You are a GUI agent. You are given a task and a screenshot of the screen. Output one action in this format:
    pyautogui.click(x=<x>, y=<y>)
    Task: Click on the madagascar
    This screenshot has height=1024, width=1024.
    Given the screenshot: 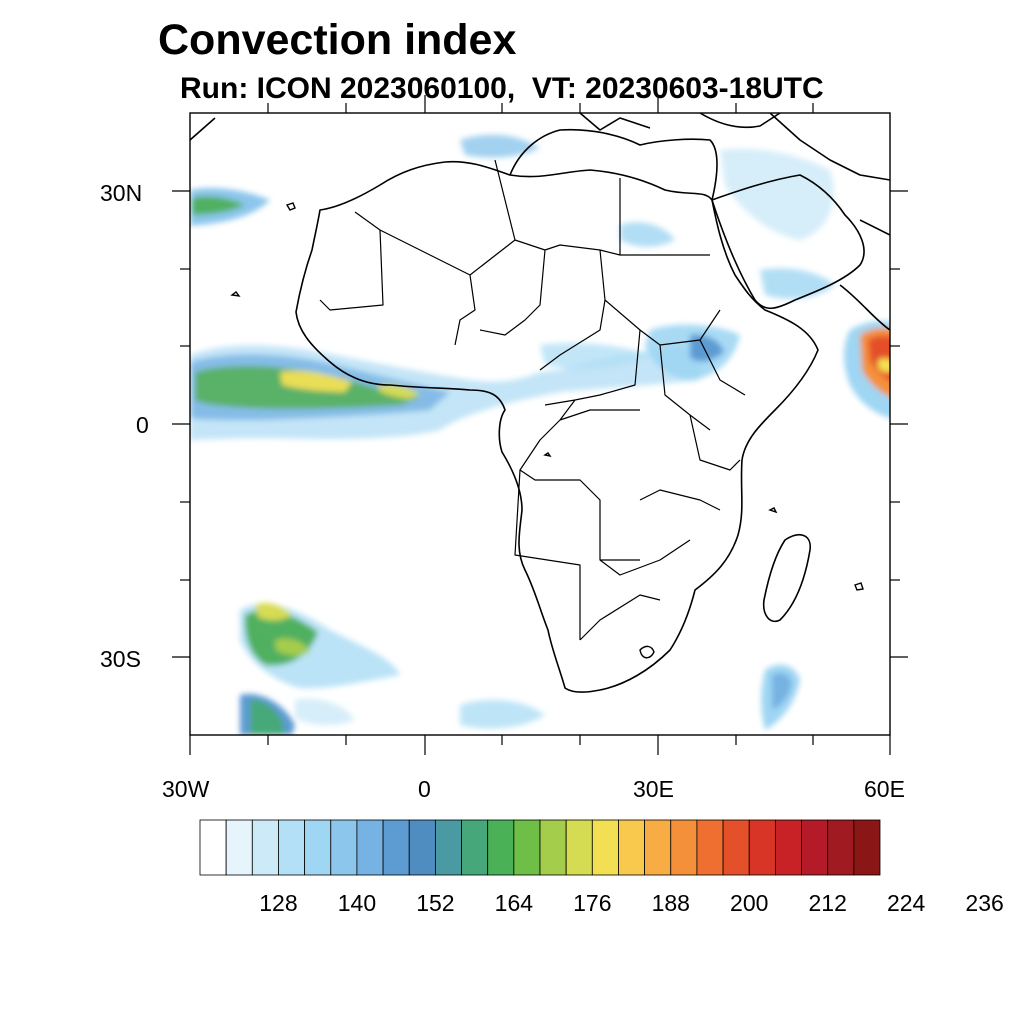 What is the action you would take?
    pyautogui.click(x=786, y=578)
    